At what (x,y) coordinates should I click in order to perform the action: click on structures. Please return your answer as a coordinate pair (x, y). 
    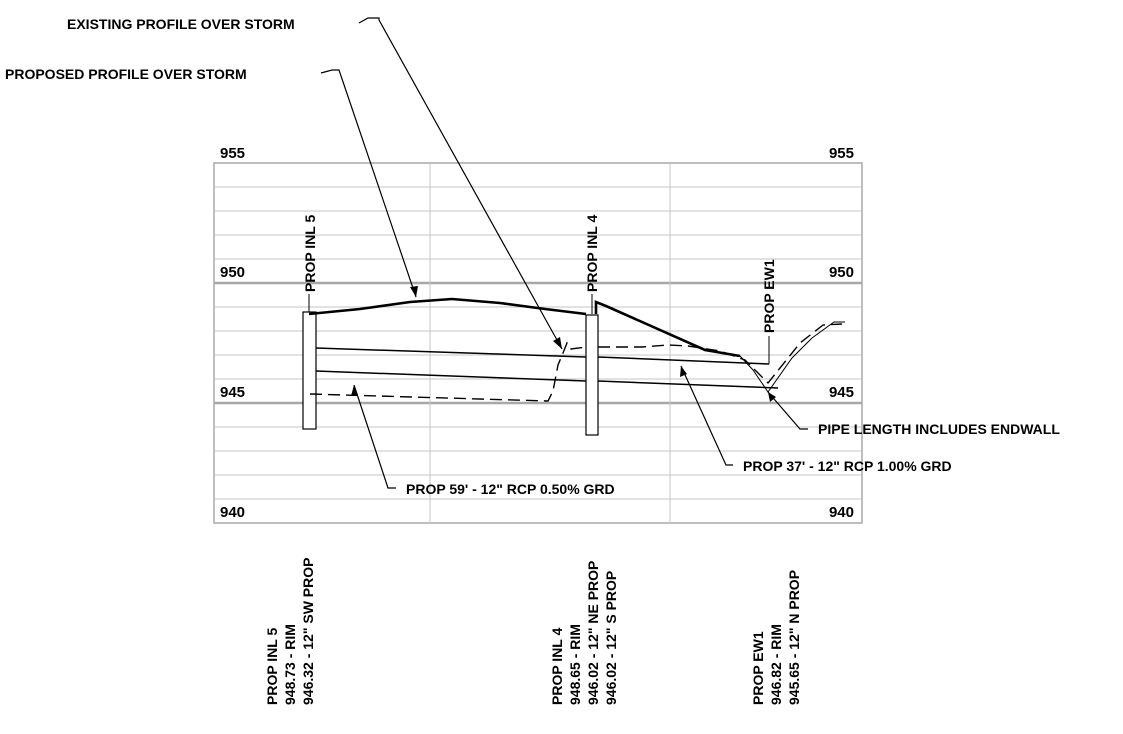
    Looking at the image, I should click on (450, 373).